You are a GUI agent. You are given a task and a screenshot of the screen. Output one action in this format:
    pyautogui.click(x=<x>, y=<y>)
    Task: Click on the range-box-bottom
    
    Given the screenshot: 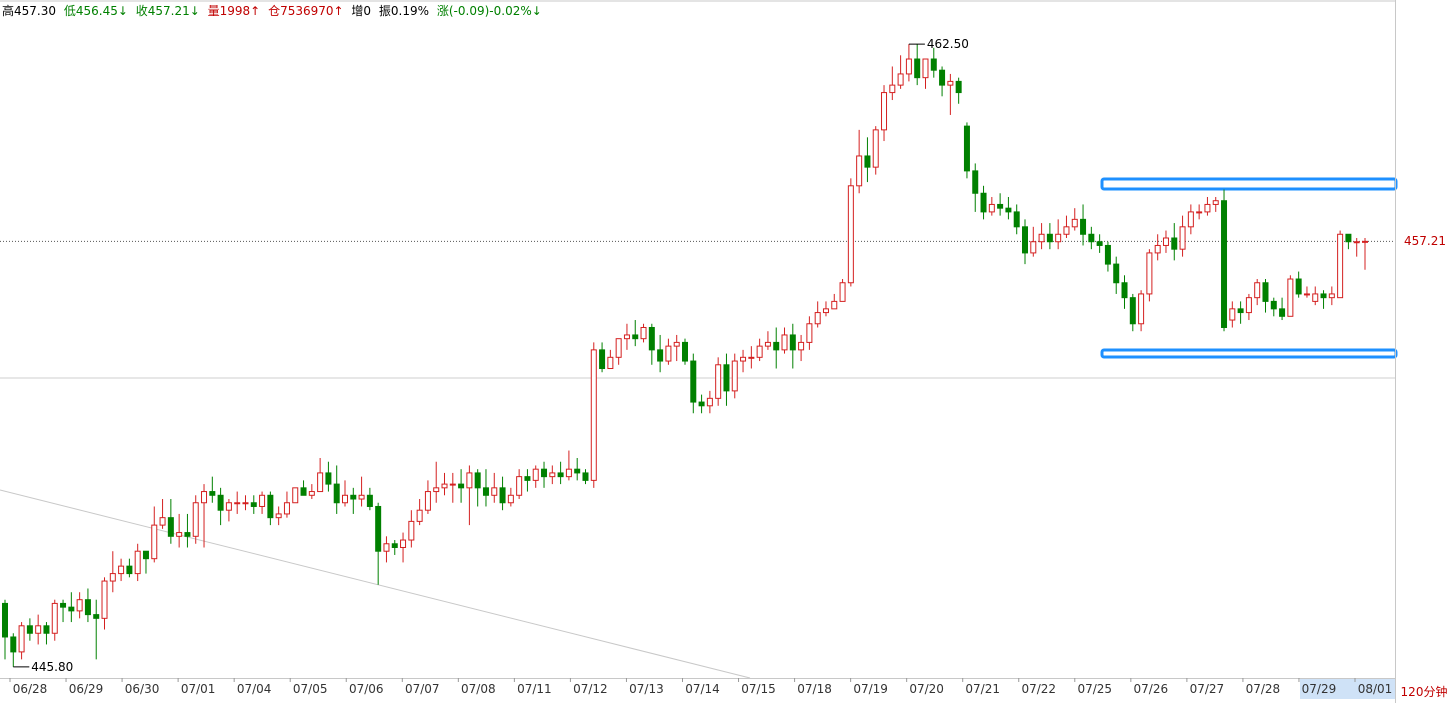 What is the action you would take?
    pyautogui.click(x=1249, y=353)
    